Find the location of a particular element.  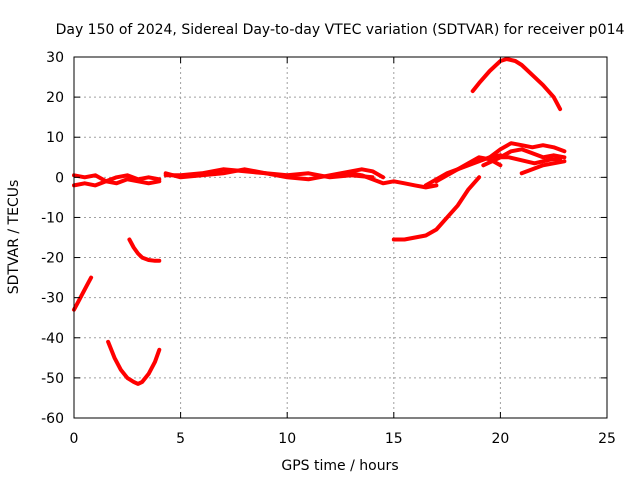

x-axis-label: GPS time / hours is located at coordinates (339, 466).